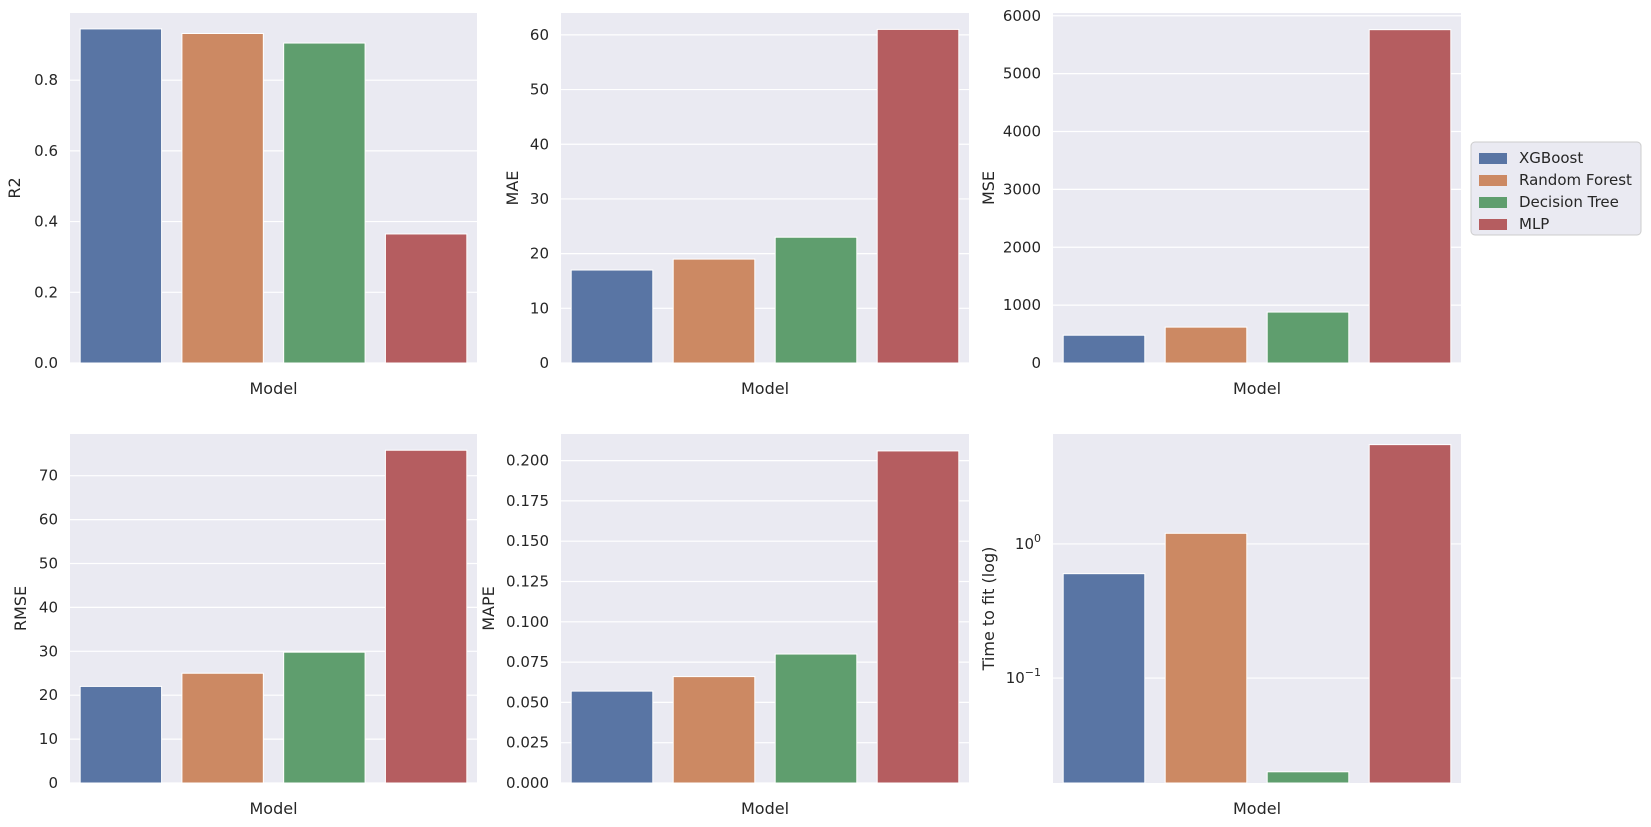 The image size is (1651, 827). Describe the element at coordinates (527, 702) in the screenshot. I see `y-tick-label: 0.050` at that location.